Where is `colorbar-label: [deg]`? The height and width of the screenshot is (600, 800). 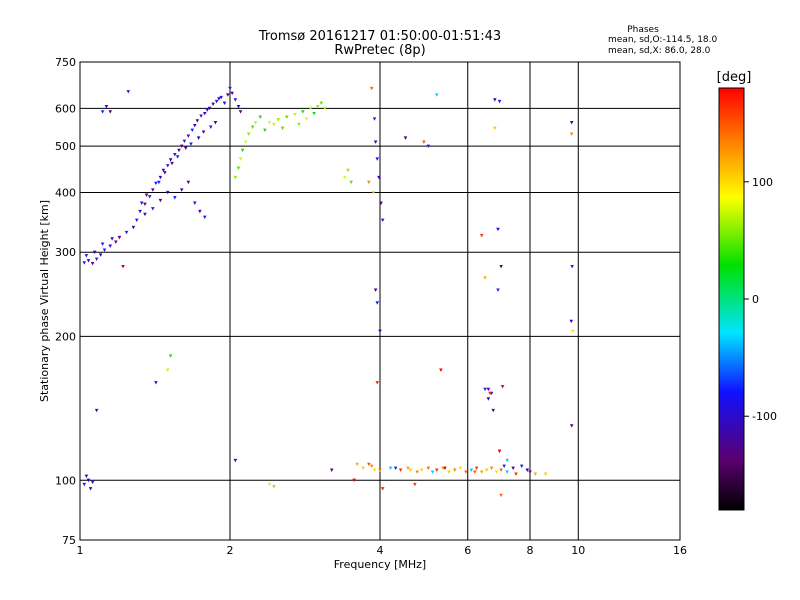 colorbar-label: [deg] is located at coordinates (734, 77).